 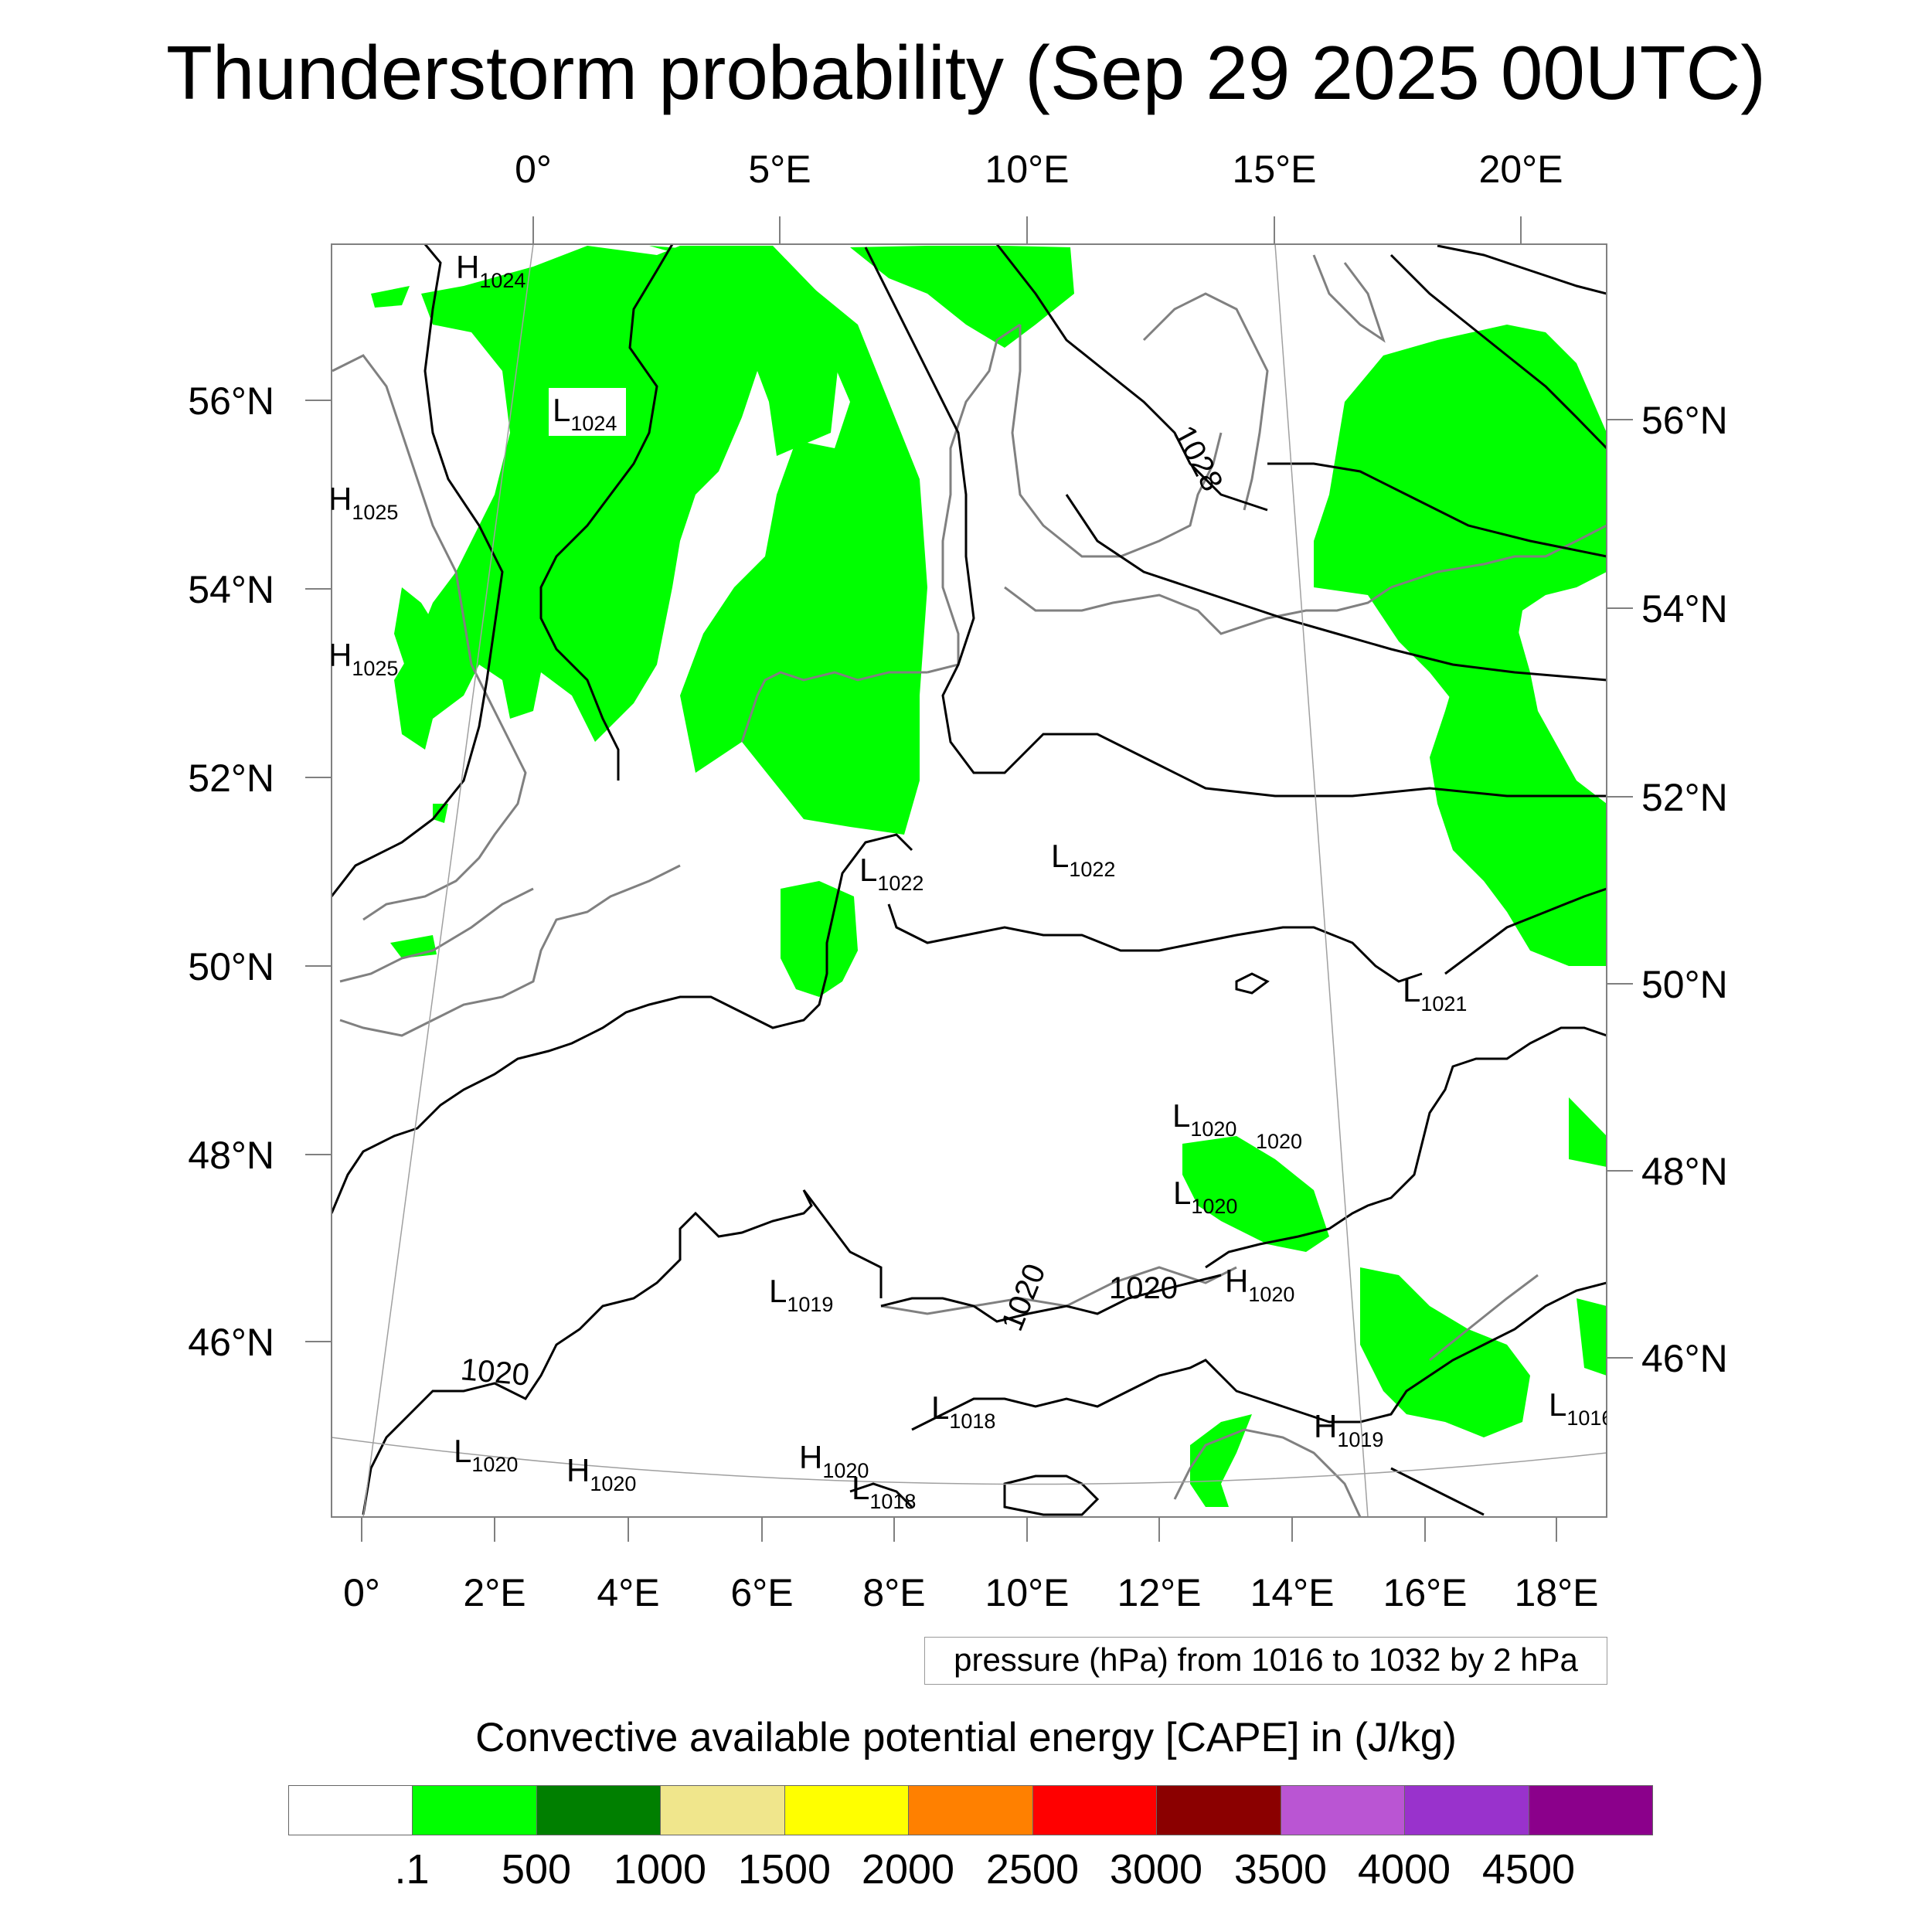 What do you see at coordinates (820, 939) in the screenshot?
I see `cape-area-belgium` at bounding box center [820, 939].